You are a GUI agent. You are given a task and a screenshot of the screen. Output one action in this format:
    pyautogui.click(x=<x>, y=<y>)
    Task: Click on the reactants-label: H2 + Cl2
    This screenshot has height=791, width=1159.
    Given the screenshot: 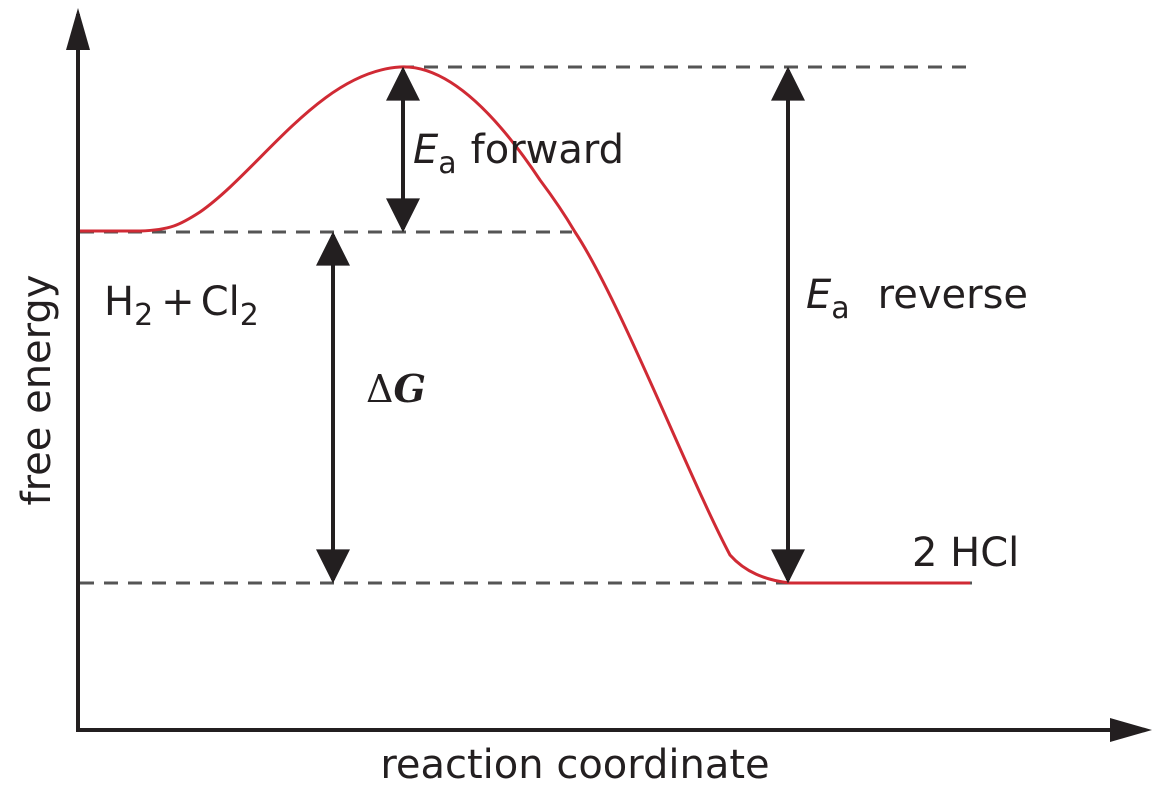 What is the action you would take?
    pyautogui.click(x=181, y=306)
    